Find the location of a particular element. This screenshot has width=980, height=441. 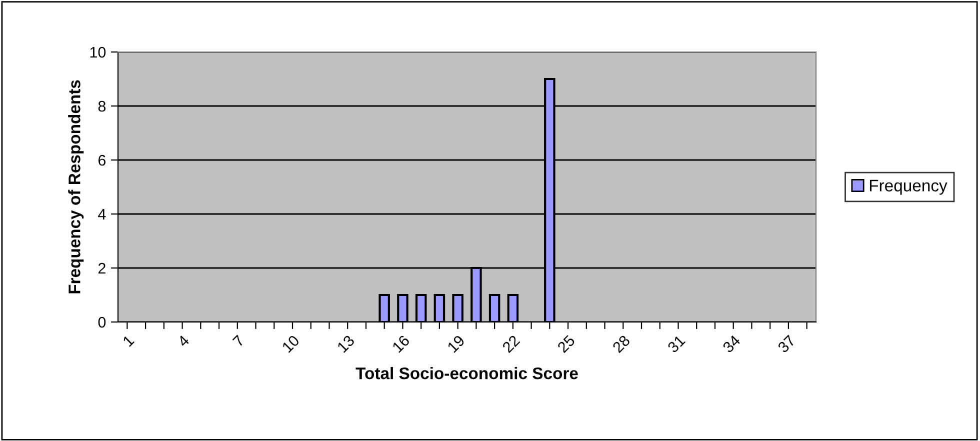

x-tick-label: 16 is located at coordinates (401, 343).